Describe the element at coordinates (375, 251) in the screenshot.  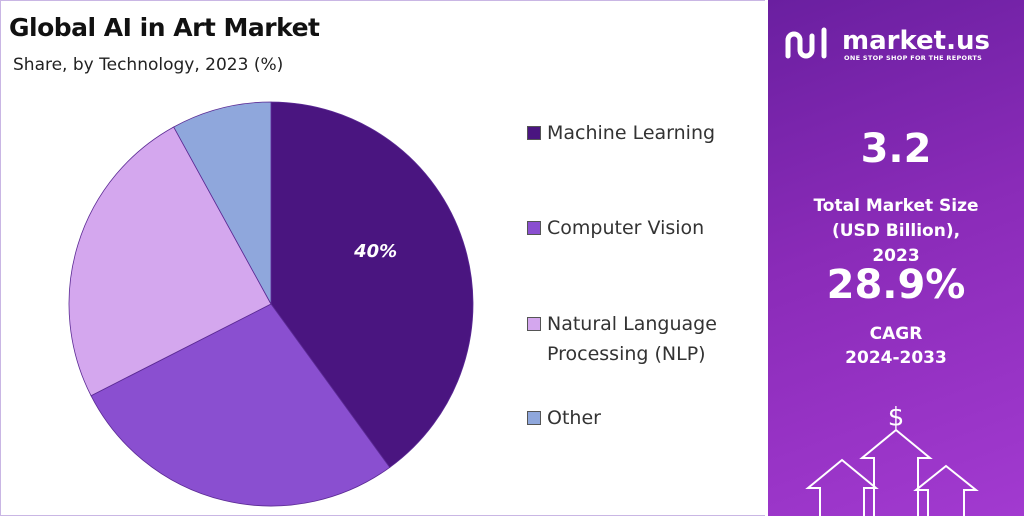
I see `data-label: 40%` at that location.